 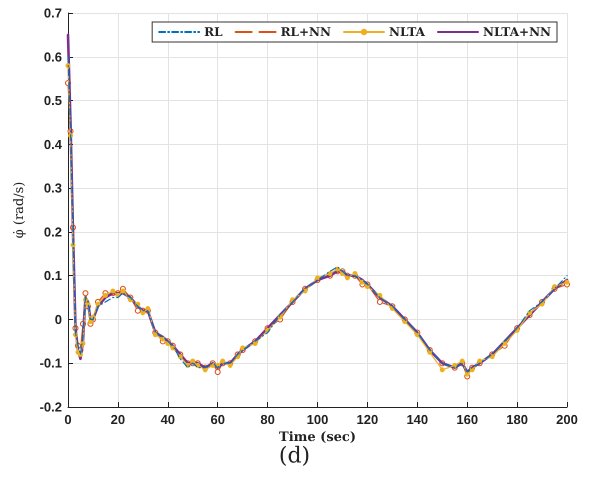 What do you see at coordinates (407, 32) in the screenshot?
I see `legend-label: NLTA` at bounding box center [407, 32].